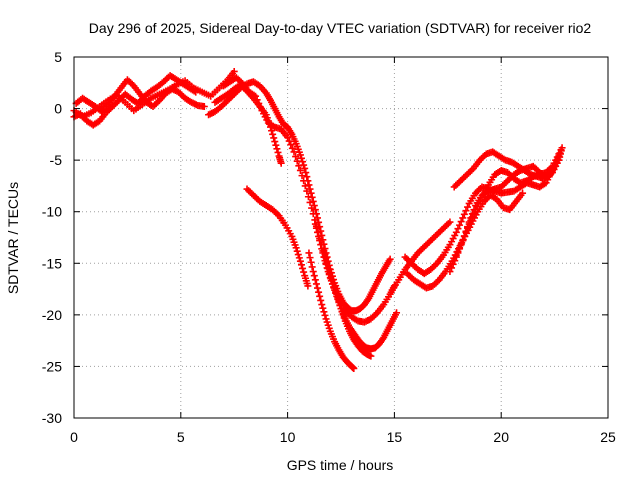  Describe the element at coordinates (52, 418) in the screenshot. I see `y-tick-label: -30` at that location.